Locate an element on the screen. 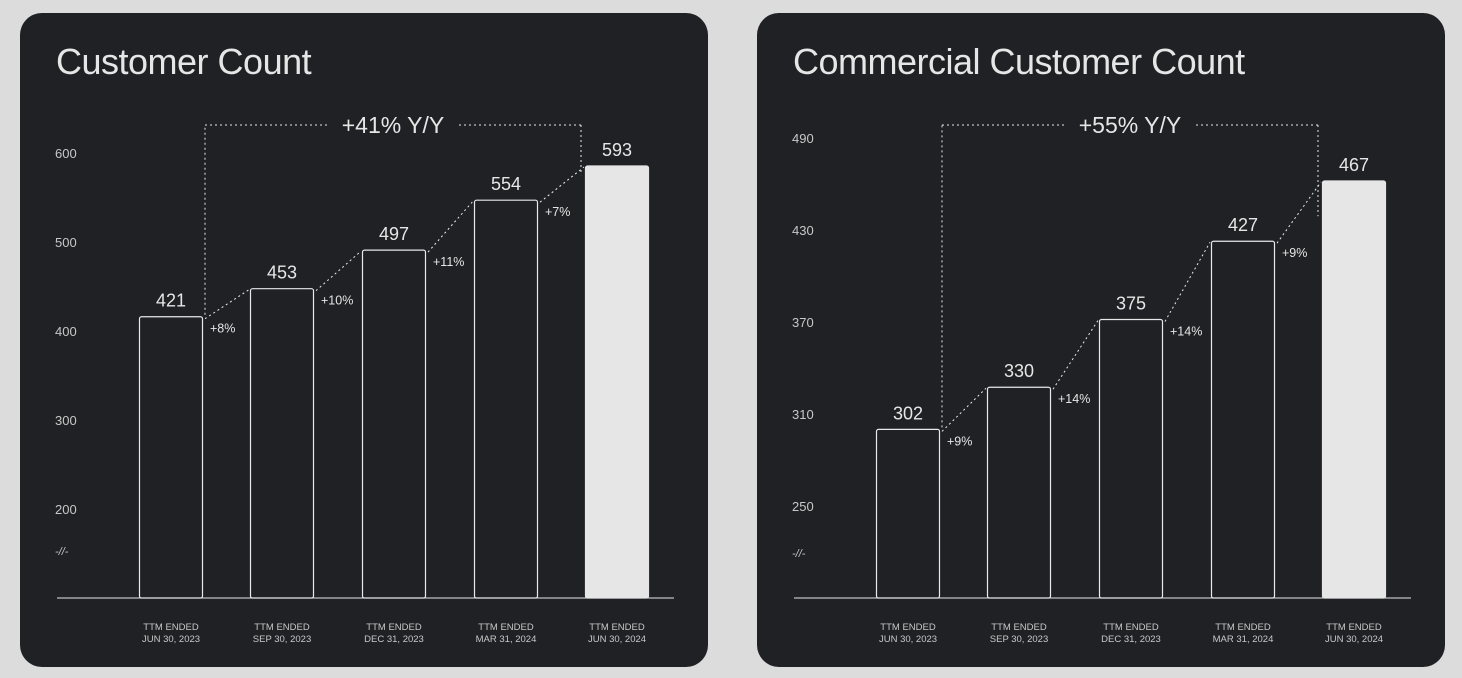 This screenshot has height=678, width=1462. yoy-growth-label: +41% Y/Y is located at coordinates (393, 125).